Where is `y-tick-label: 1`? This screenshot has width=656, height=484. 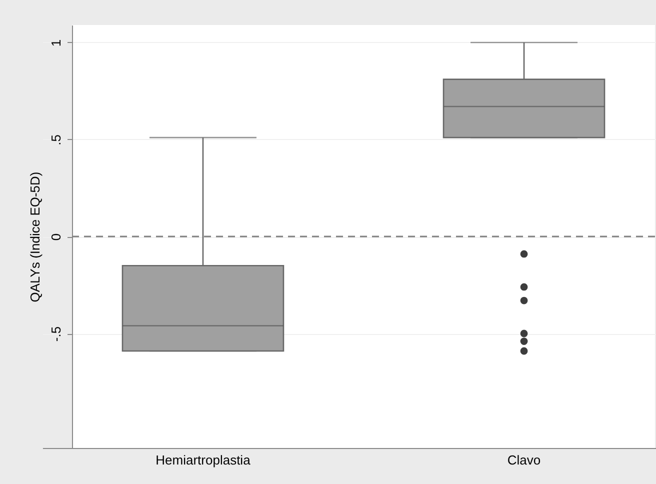
y-tick-label: 1 is located at coordinates (56, 43).